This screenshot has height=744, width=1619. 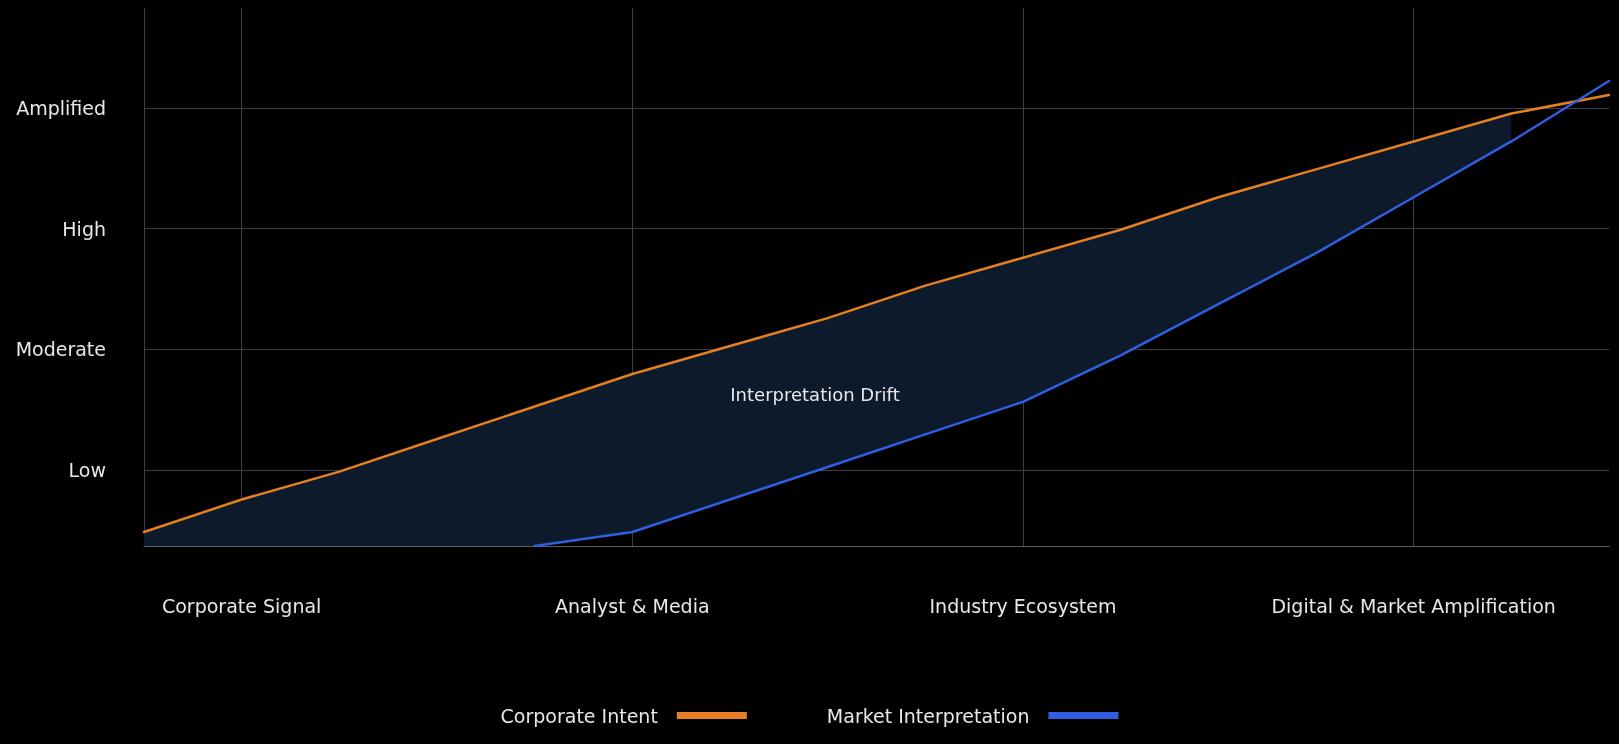 What do you see at coordinates (87, 470) in the screenshot?
I see `category-label: Low` at bounding box center [87, 470].